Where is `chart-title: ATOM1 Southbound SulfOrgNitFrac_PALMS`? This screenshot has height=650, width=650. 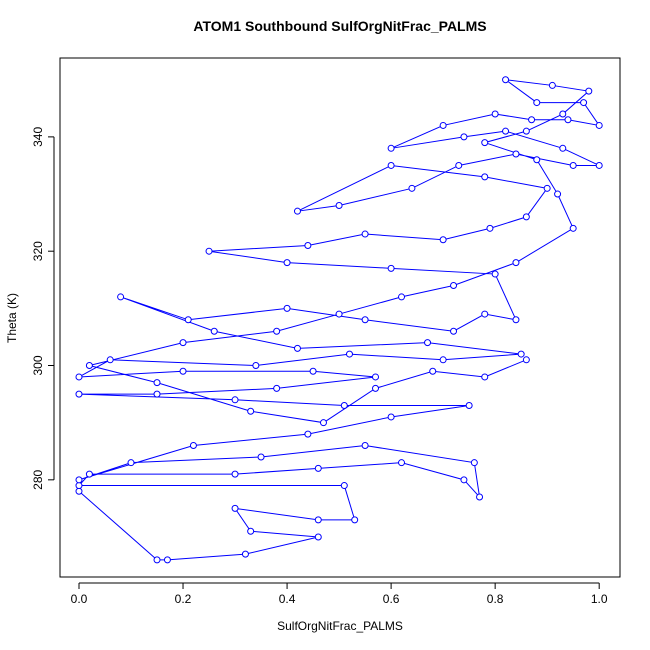
chart-title: ATOM1 Southbound SulfOrgNitFrac_PALMS is located at coordinates (339, 26).